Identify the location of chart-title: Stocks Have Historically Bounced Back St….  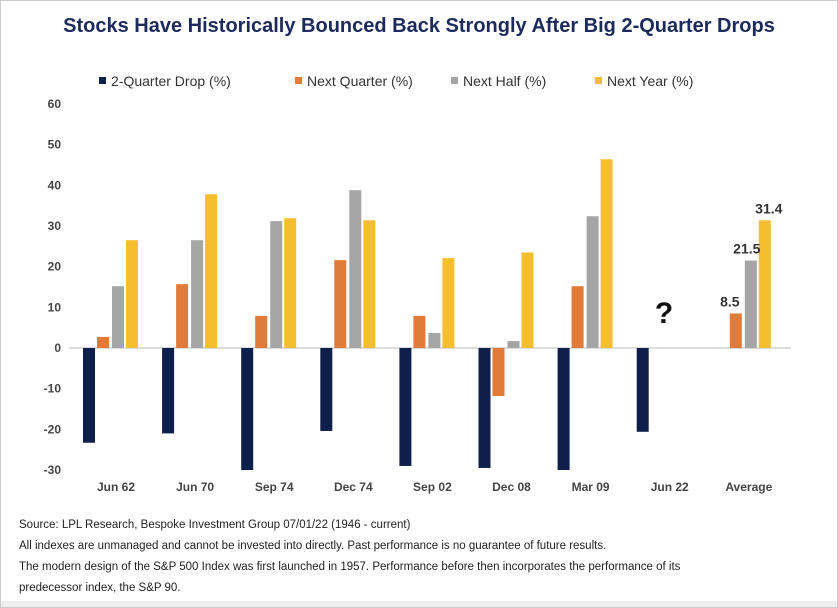
(419, 26).